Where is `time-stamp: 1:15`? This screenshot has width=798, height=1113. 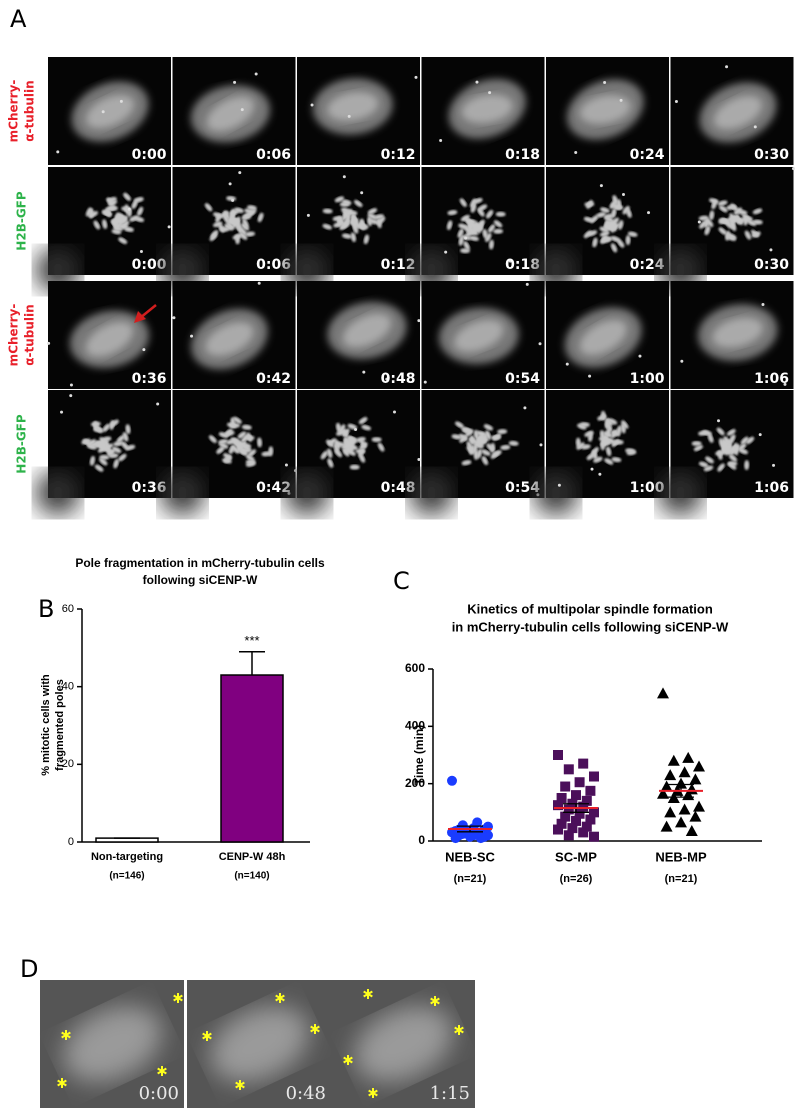 time-stamp: 1:15 is located at coordinates (450, 1093).